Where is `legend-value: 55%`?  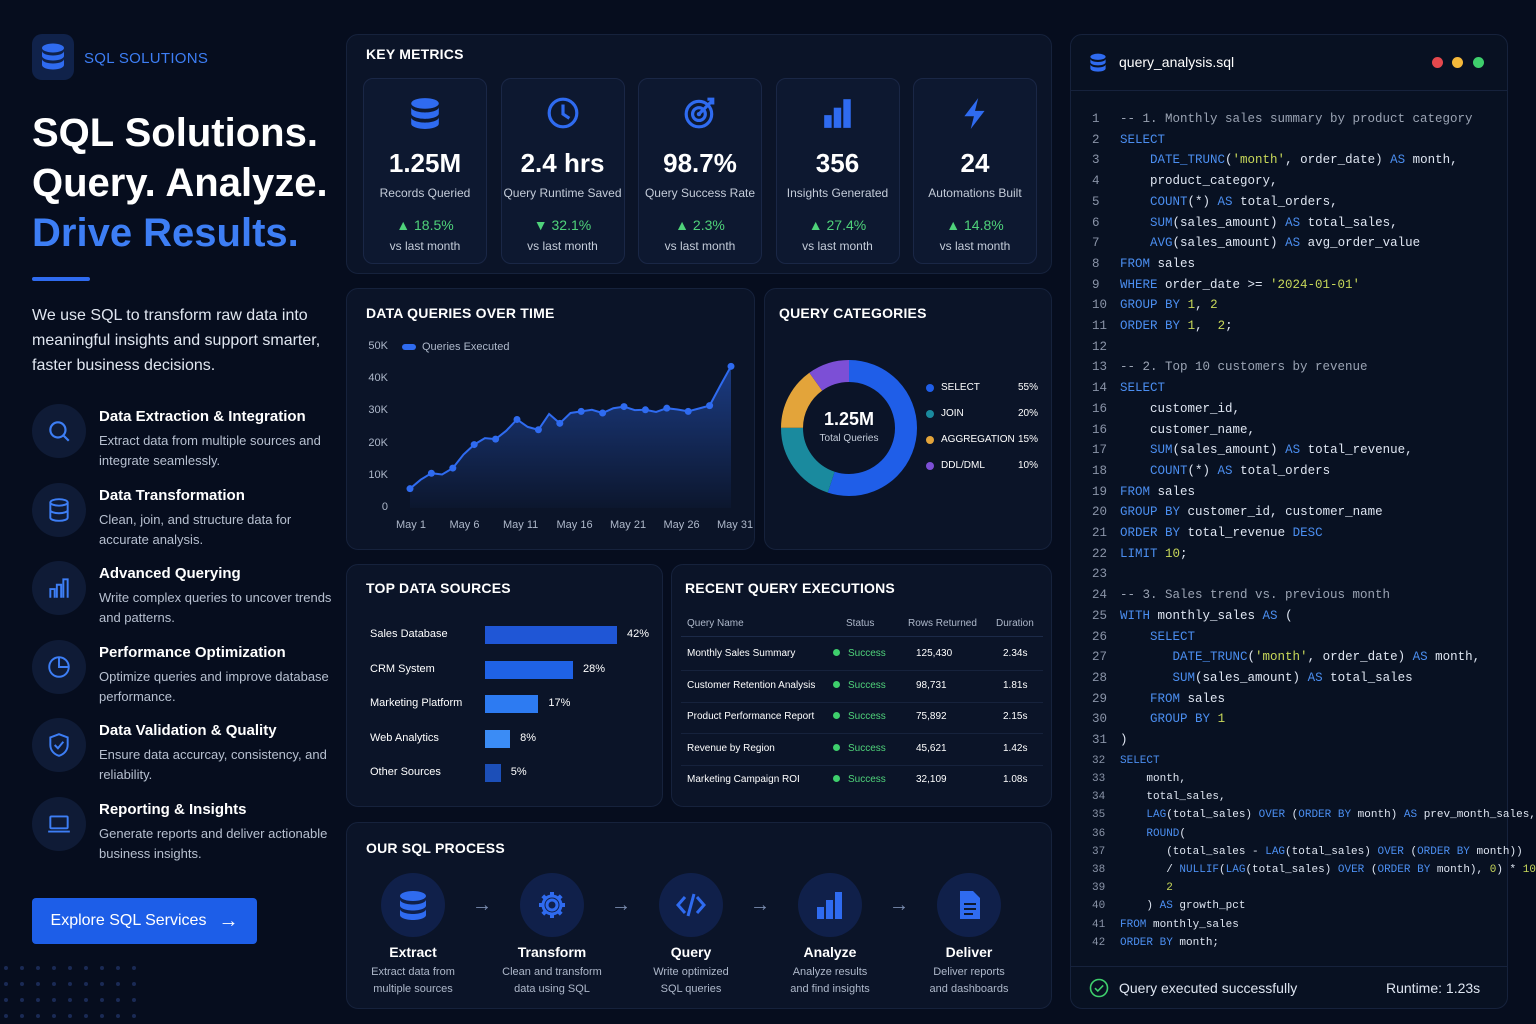
legend-value: 55% is located at coordinates (1027, 387).